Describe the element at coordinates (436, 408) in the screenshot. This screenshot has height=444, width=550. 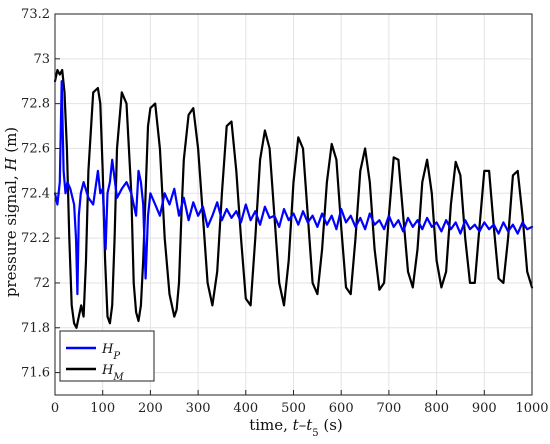
I see `x-tick-label: 800` at that location.